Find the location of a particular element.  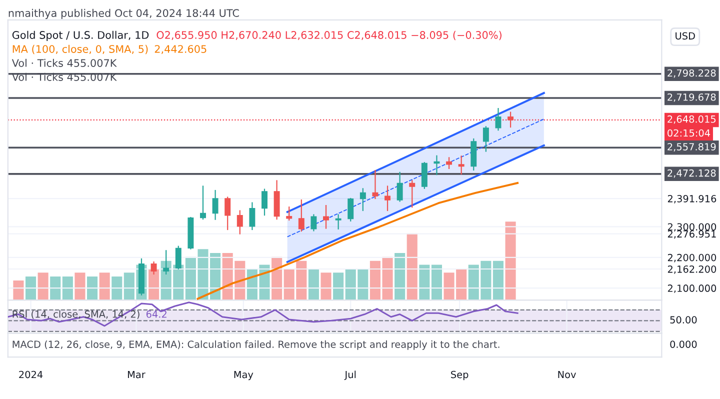

annotation: 64.2 is located at coordinates (156, 314).